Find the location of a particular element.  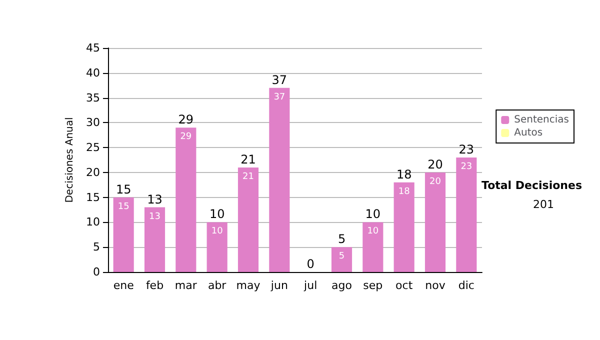

x-tick-label: ago is located at coordinates (342, 285).